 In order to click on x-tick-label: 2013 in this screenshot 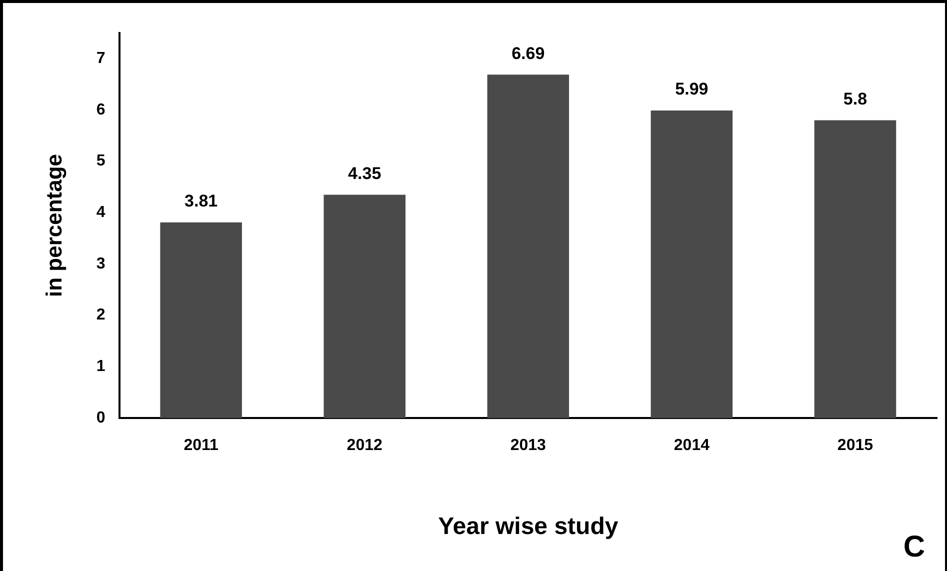, I will do `click(528, 445)`.